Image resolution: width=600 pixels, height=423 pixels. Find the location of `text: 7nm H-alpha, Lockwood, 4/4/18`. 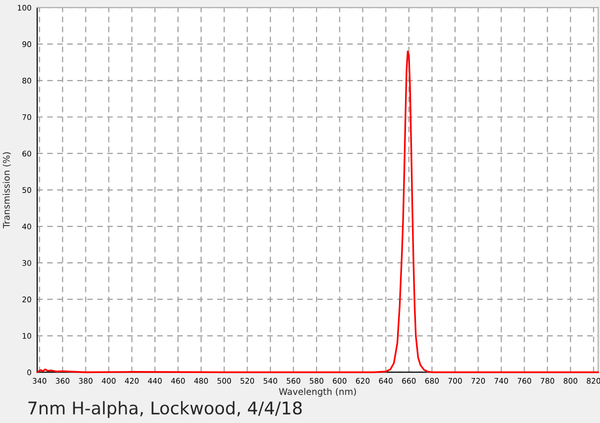

text: 7nm H-alpha, Lockwood, 4/4/18 is located at coordinates (165, 409).